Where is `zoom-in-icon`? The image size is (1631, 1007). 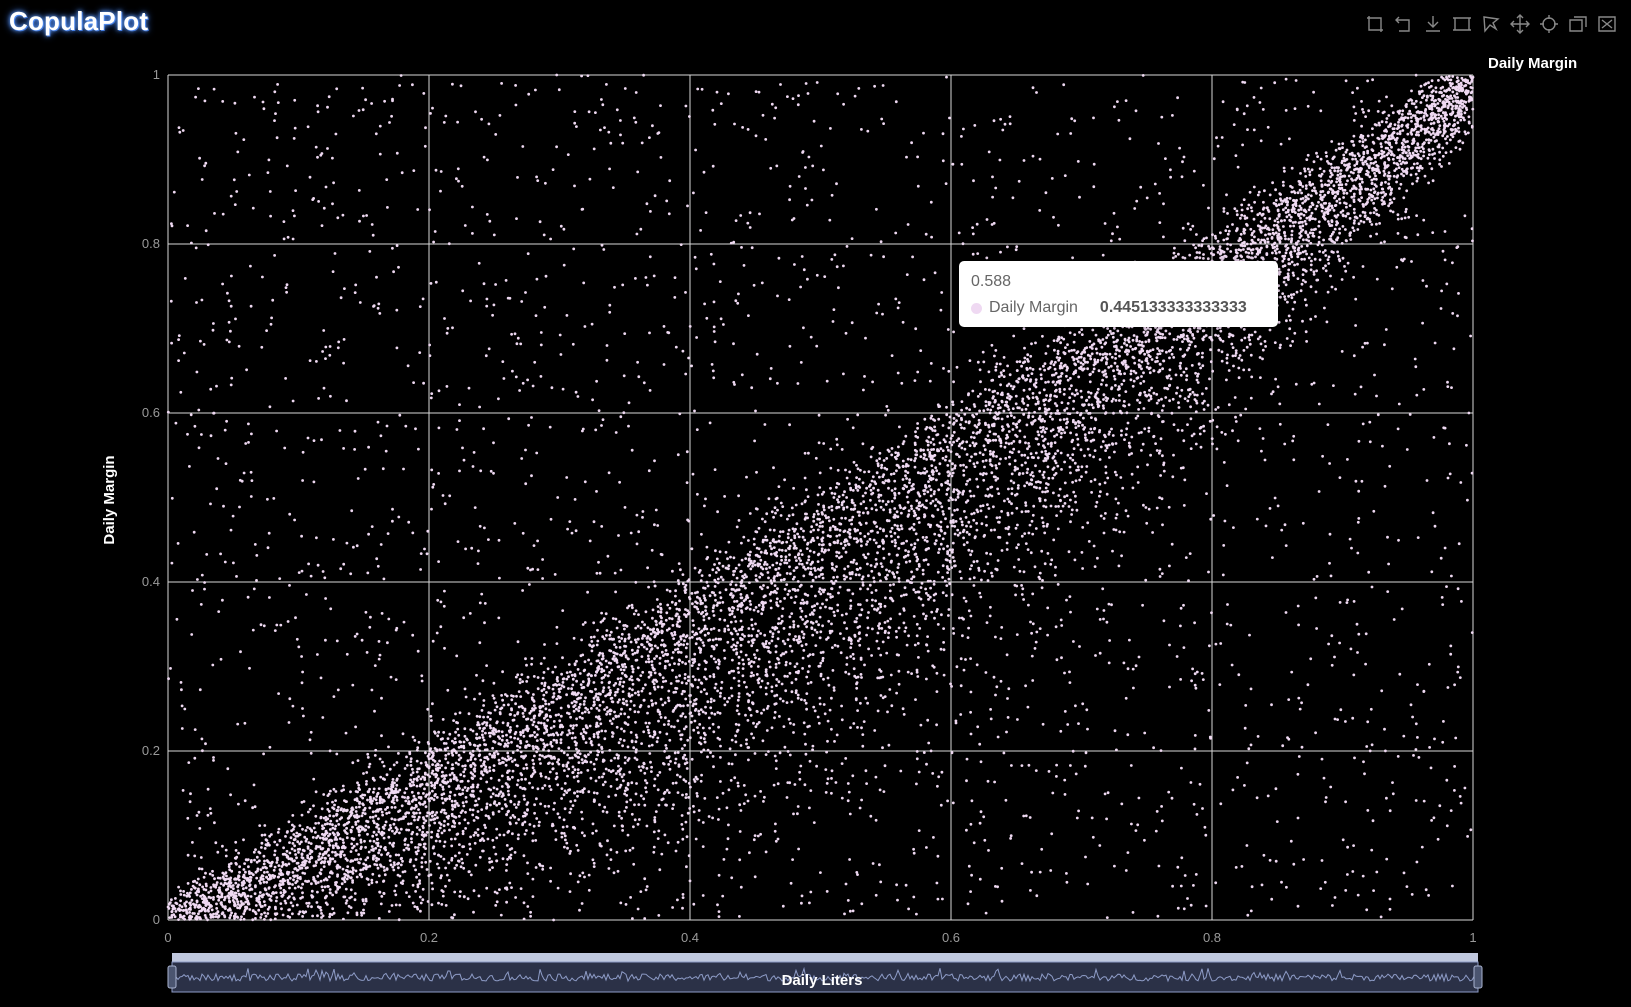 zoom-in-icon is located at coordinates (1375, 24).